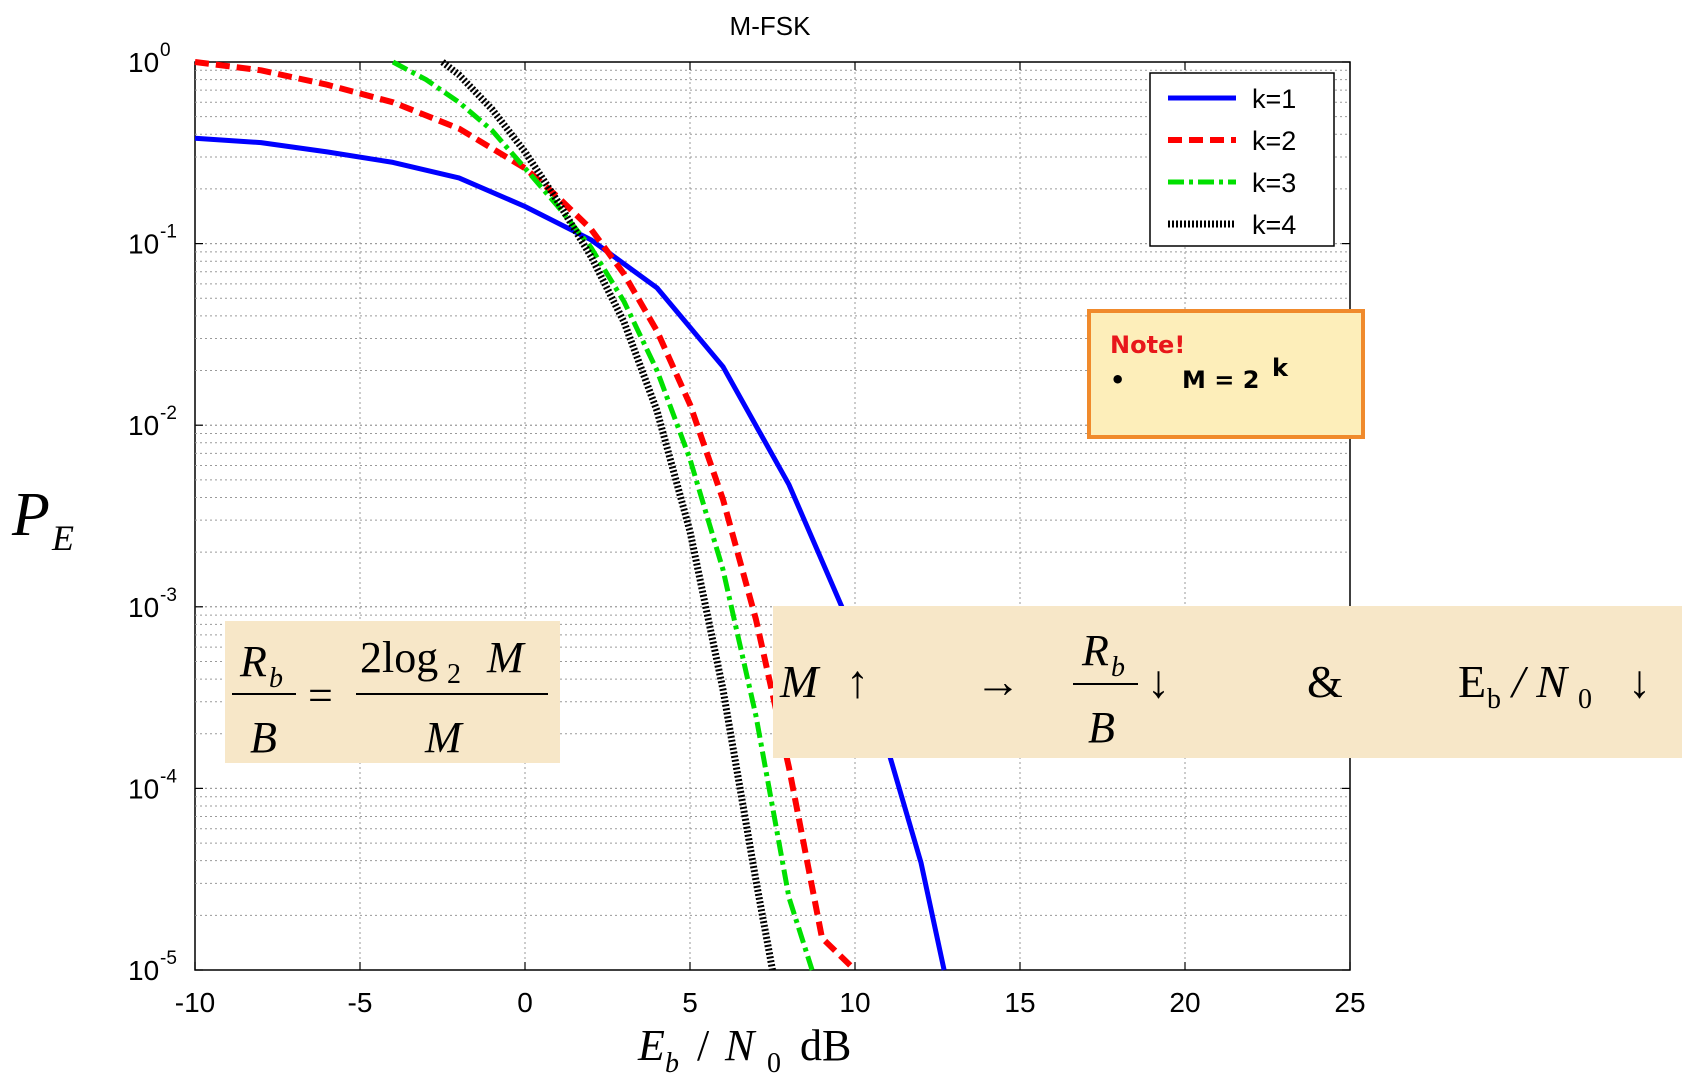 This screenshot has width=1682, height=1078. I want to click on x-tick-label: -5, so click(360, 1002).